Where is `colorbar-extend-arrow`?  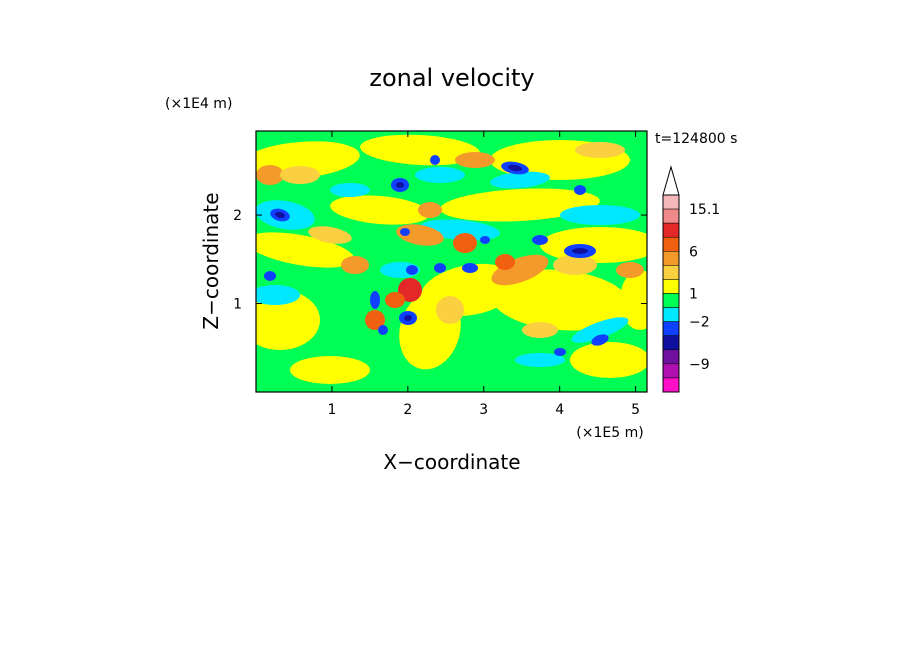 colorbar-extend-arrow is located at coordinates (671, 180).